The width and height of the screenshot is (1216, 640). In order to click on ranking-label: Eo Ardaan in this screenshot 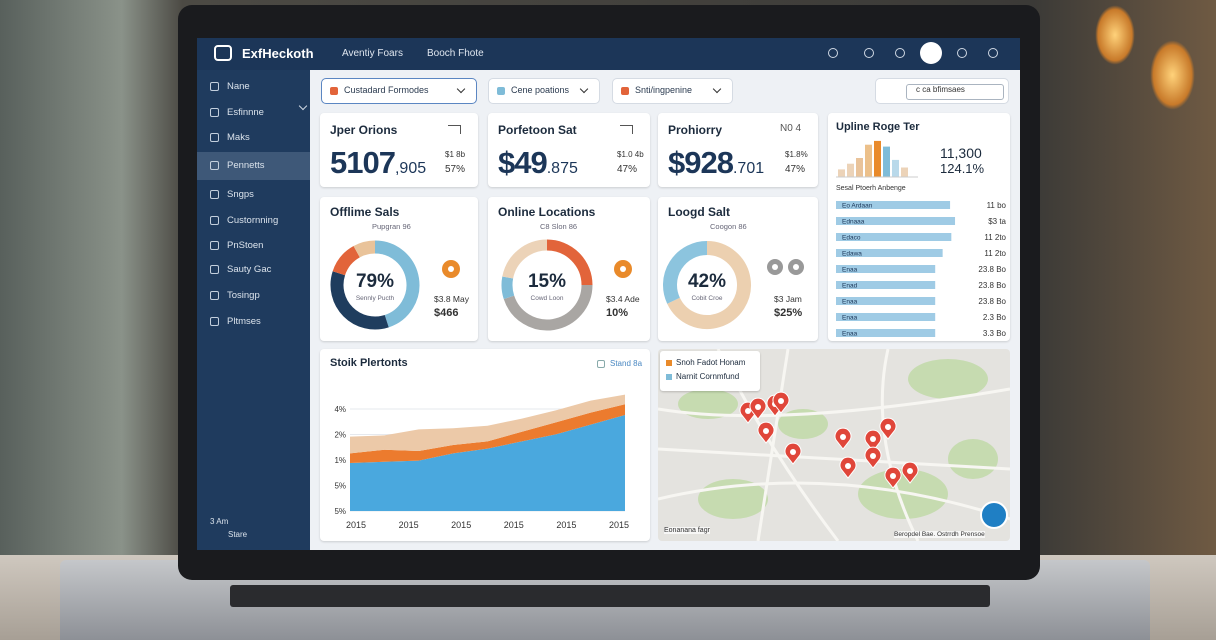, I will do `click(857, 206)`.